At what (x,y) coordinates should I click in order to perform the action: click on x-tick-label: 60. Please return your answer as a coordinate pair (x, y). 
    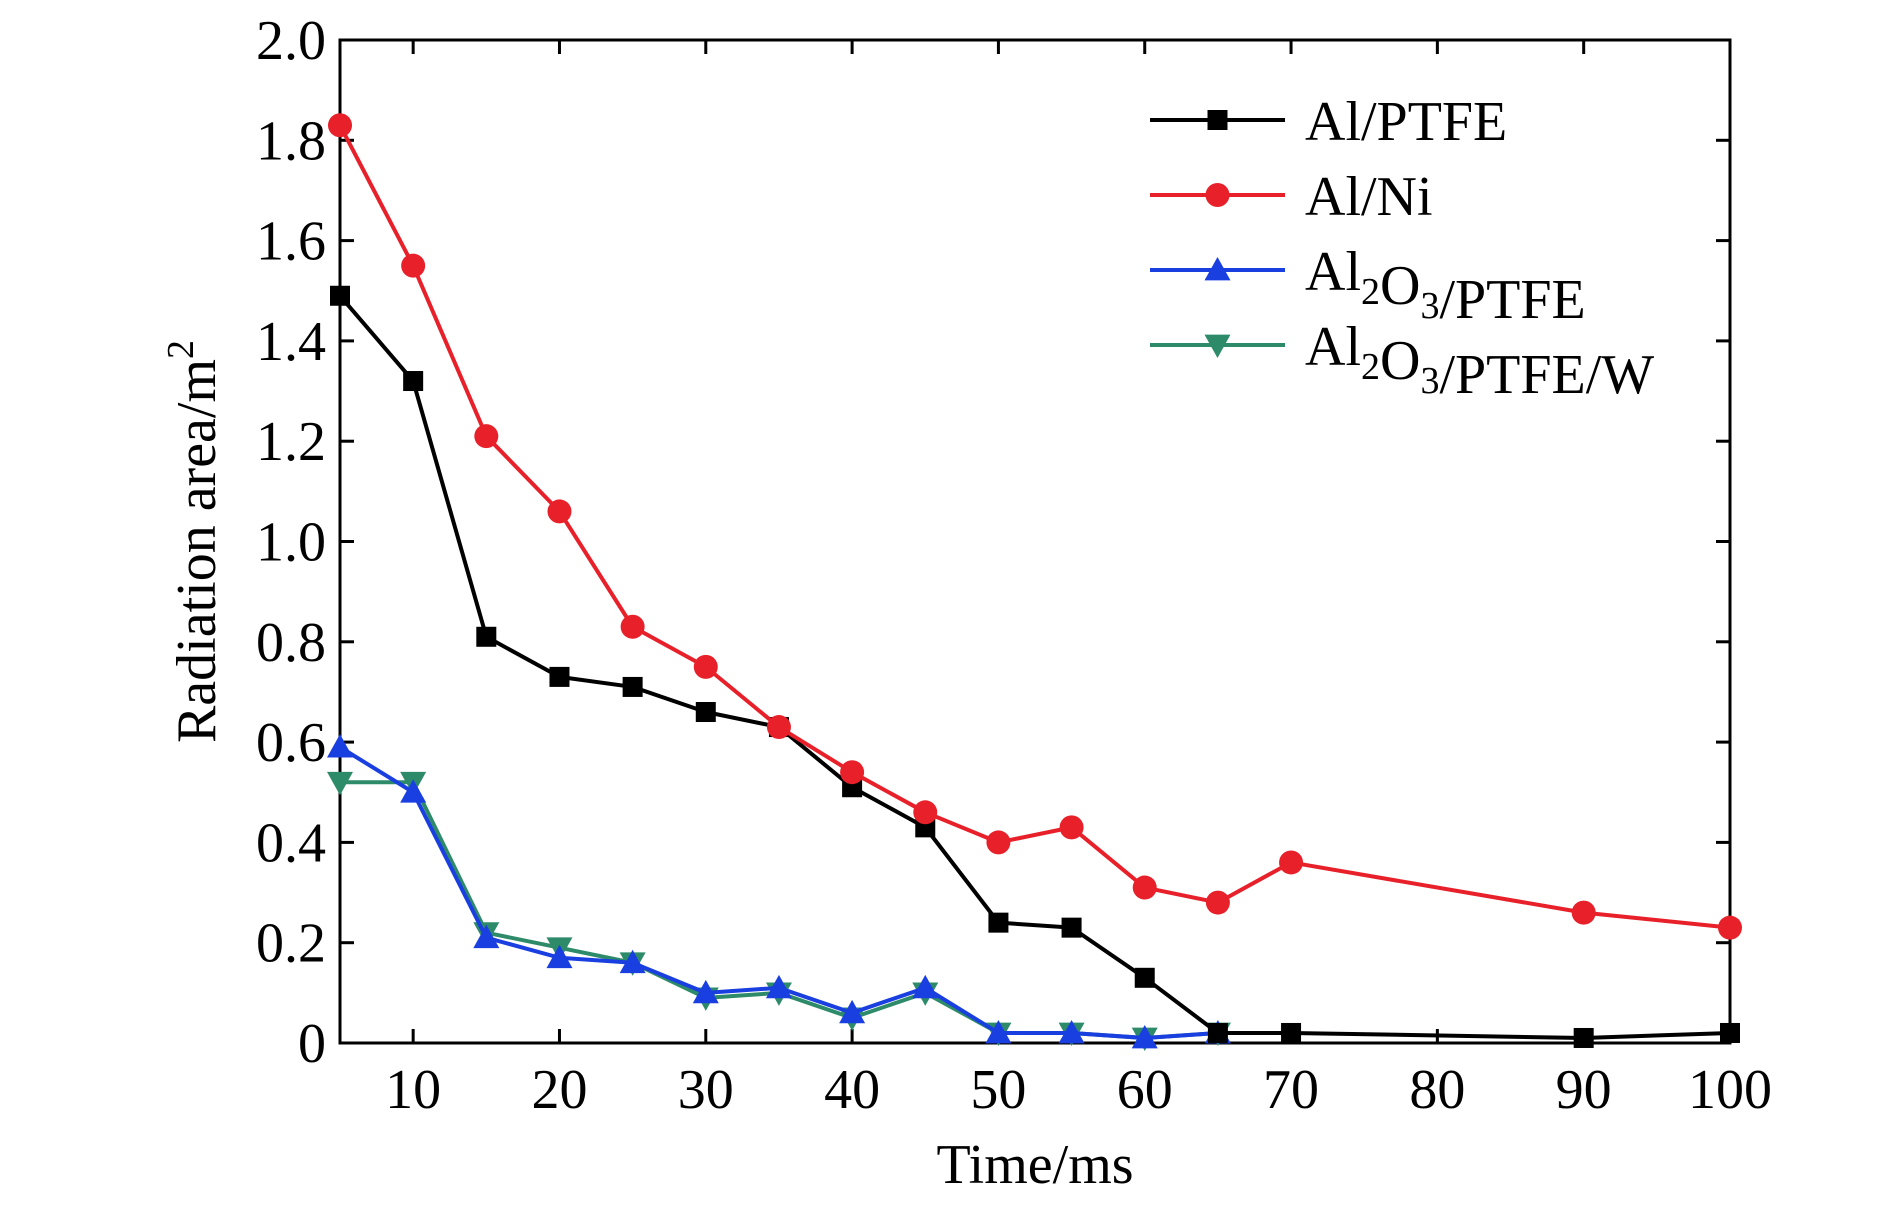
    Looking at the image, I should click on (1145, 1090).